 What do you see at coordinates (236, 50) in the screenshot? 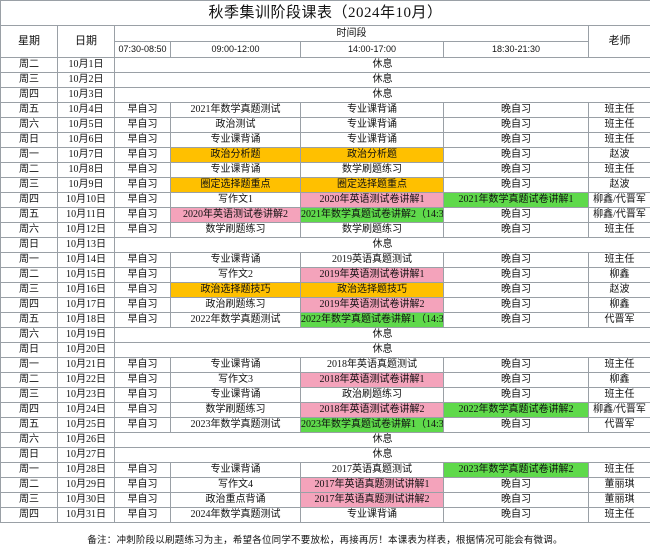
I see `header-time-2: 09:00-12:00` at bounding box center [236, 50].